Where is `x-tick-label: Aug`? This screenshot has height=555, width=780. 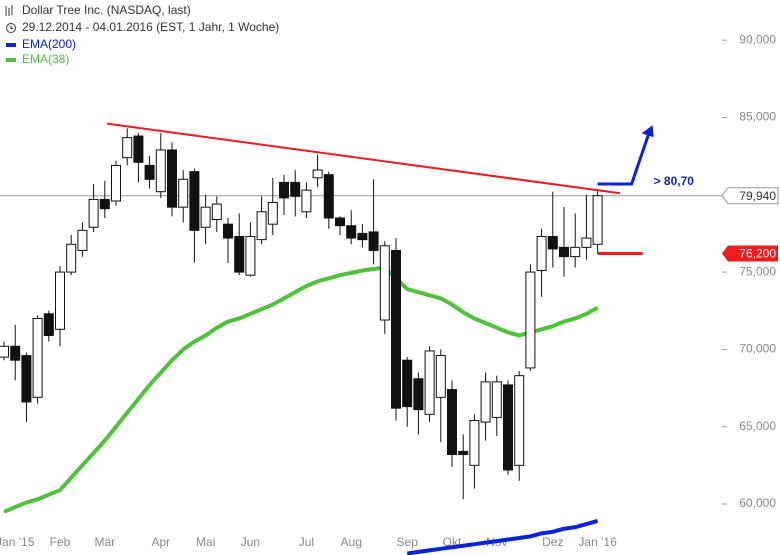 x-tick-label: Aug is located at coordinates (351, 542).